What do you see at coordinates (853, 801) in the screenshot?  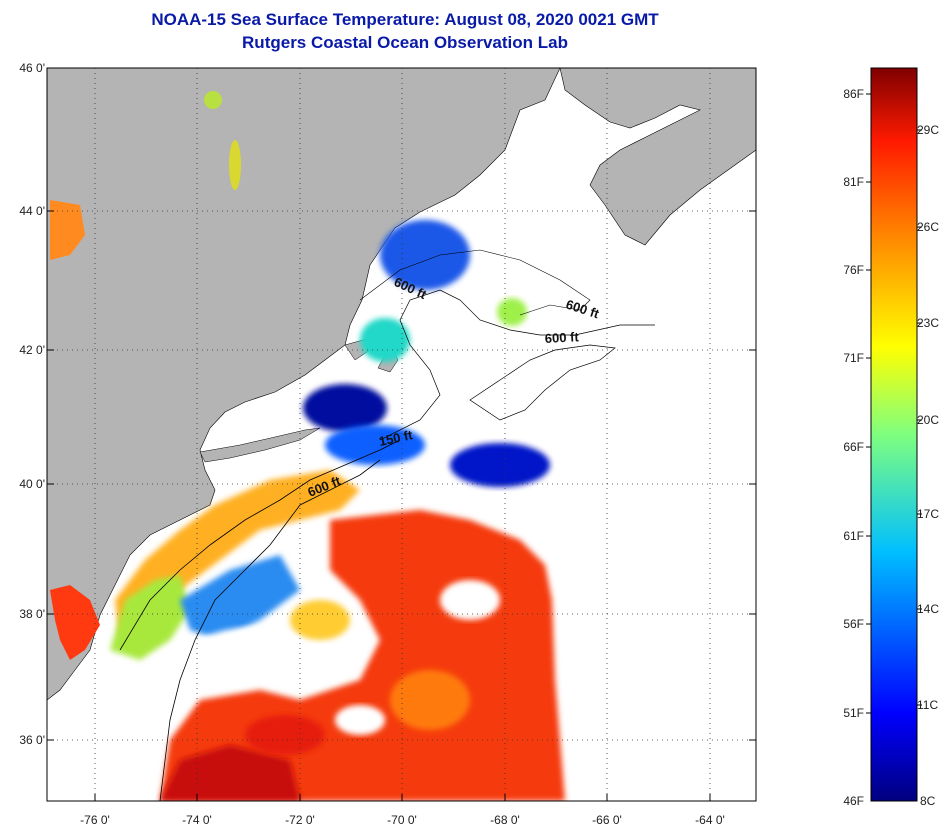 I see `cbar-f-46: 46F` at bounding box center [853, 801].